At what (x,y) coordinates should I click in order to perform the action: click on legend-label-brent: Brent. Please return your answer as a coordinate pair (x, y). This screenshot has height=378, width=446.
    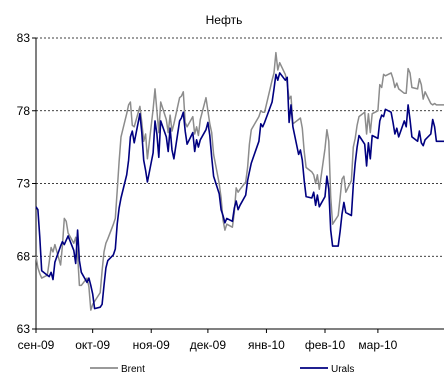
    Looking at the image, I should click on (133, 369).